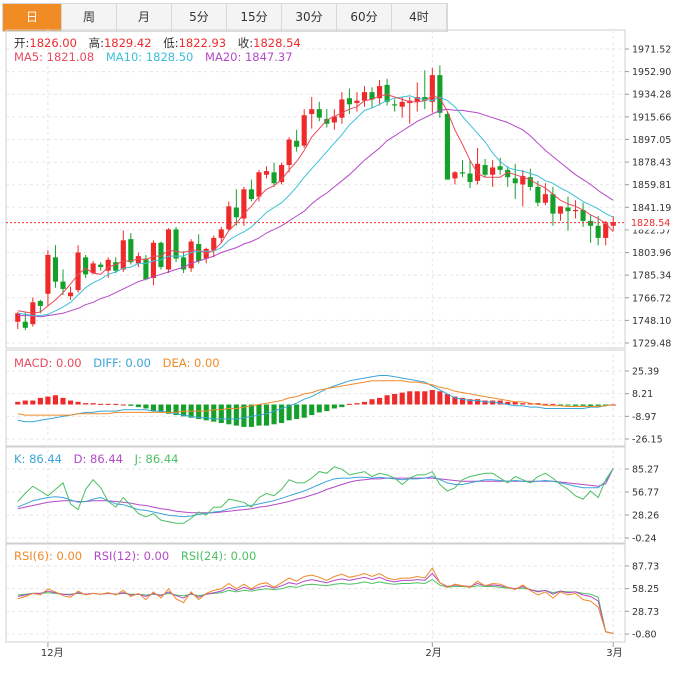 The width and height of the screenshot is (683, 675). I want to click on kdj-panel-frame, so click(315, 495).